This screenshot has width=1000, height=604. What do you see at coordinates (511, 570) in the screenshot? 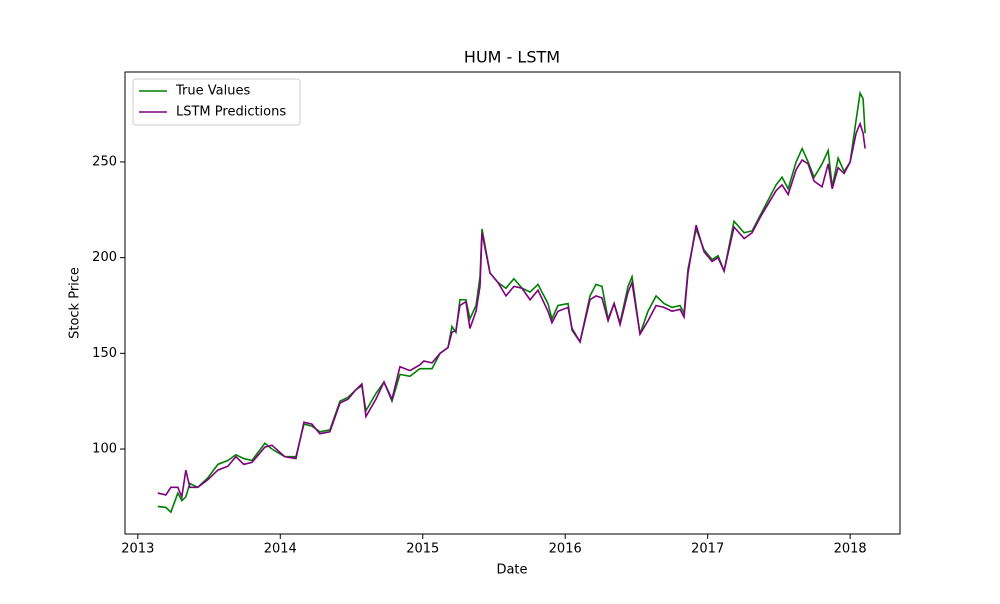
I see `x-axis-label: Date` at bounding box center [511, 570].